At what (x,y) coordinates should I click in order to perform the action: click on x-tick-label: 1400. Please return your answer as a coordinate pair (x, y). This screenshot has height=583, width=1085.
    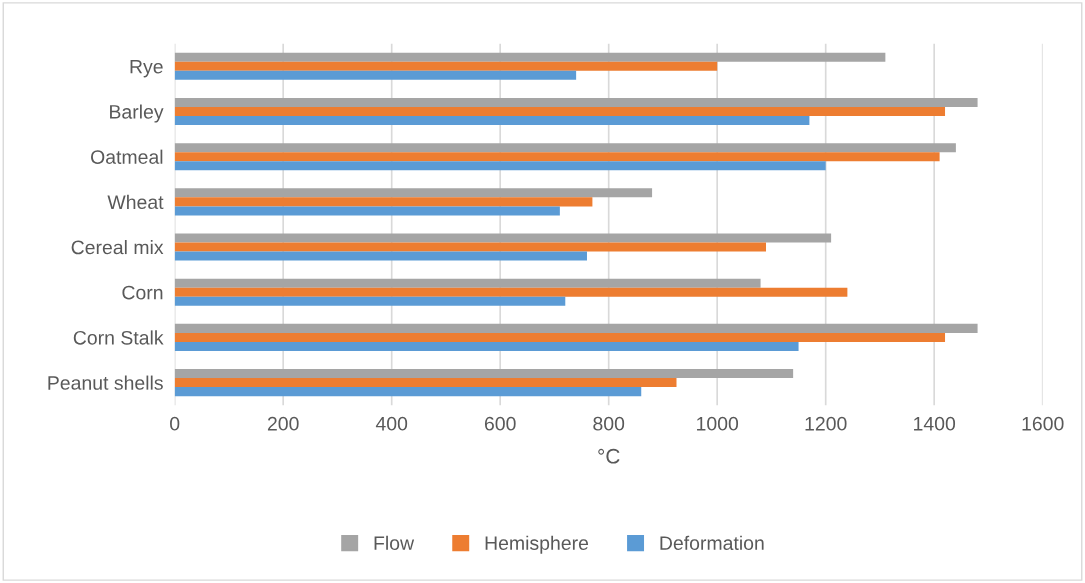
    Looking at the image, I should click on (935, 423).